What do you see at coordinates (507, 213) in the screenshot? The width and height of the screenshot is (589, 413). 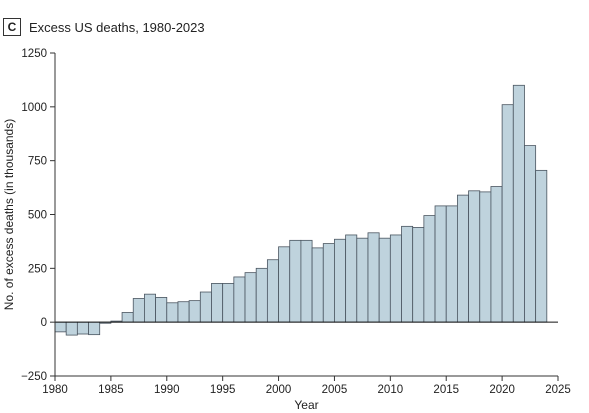 I see `bar-2020` at bounding box center [507, 213].